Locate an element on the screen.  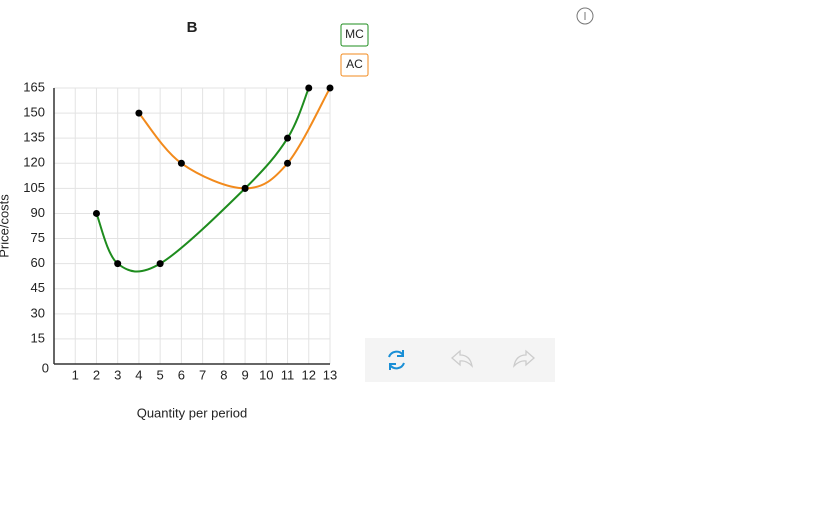
y-tick-label: 165 is located at coordinates (34, 86).